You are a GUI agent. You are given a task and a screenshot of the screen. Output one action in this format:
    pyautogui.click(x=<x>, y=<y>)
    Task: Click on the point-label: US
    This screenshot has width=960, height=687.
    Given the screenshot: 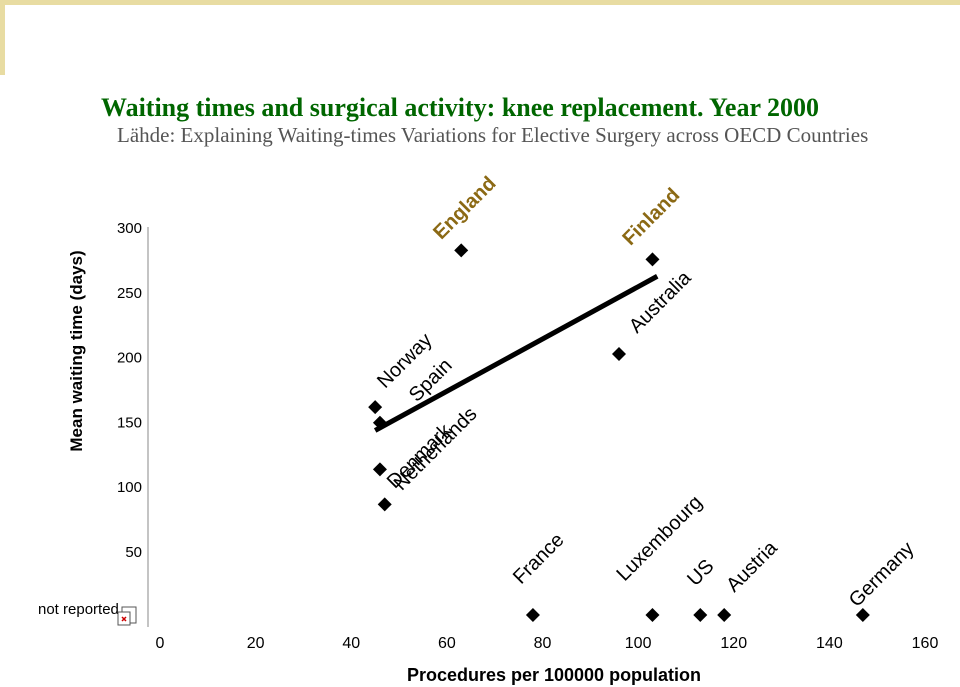 What is the action you would take?
    pyautogui.click(x=700, y=572)
    